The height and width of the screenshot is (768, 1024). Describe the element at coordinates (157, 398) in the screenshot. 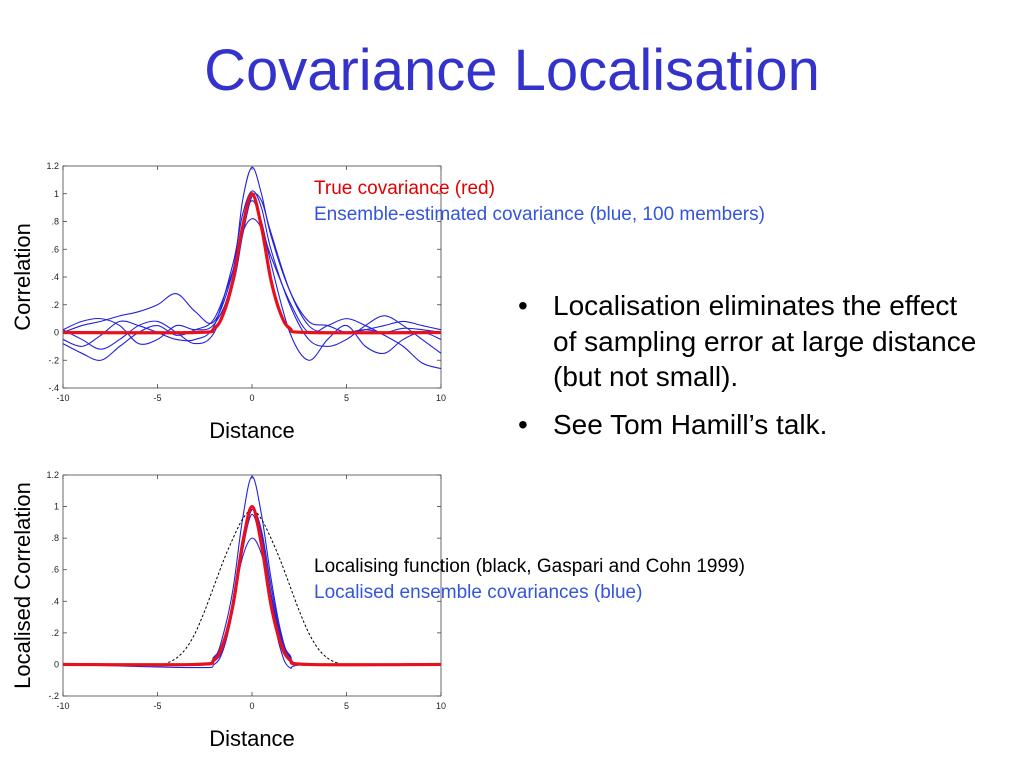

I see `top-x-tick-label: -5` at that location.